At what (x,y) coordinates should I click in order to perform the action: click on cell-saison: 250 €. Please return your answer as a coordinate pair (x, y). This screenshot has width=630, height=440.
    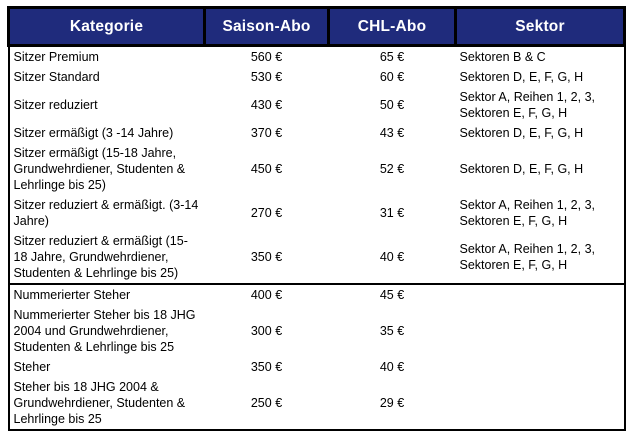
    Looking at the image, I should click on (266, 403).